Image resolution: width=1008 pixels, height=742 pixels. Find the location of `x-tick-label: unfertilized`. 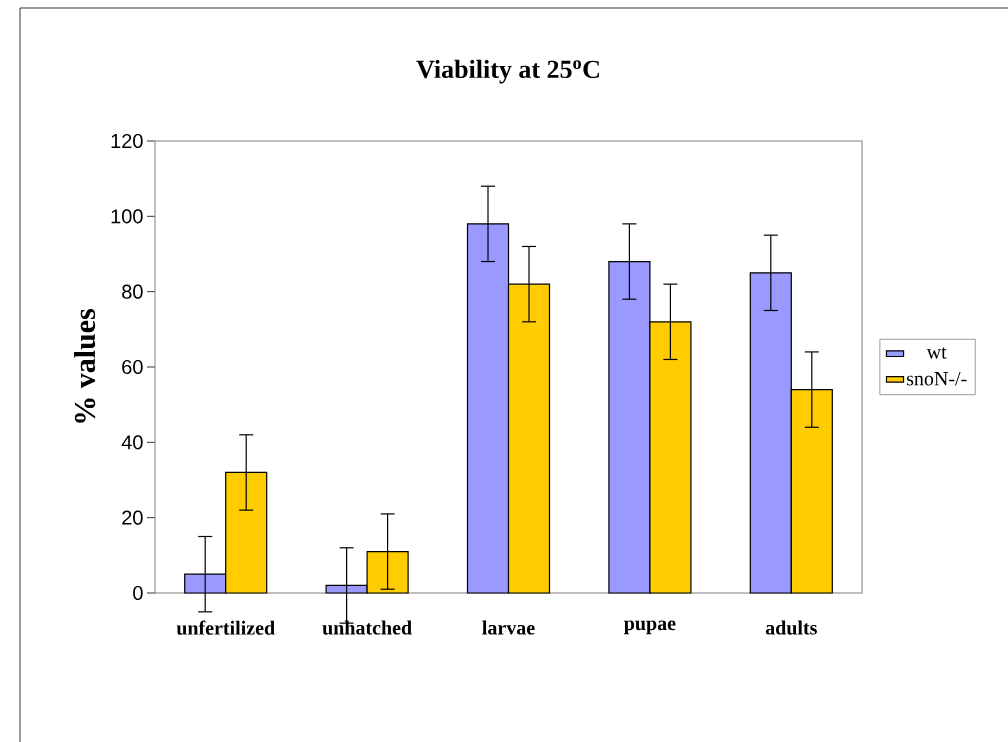

x-tick-label: unfertilized is located at coordinates (225, 627).